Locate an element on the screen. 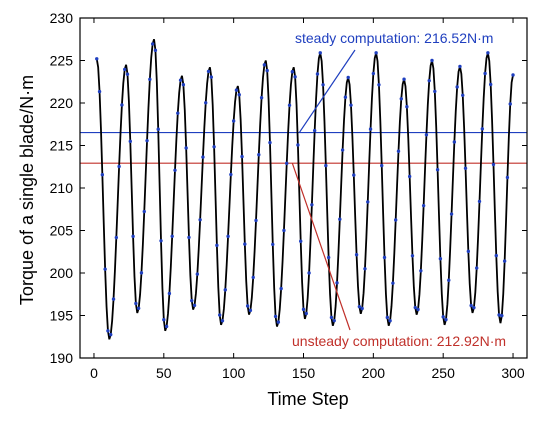  x-tick-label: 250 is located at coordinates (444, 373).